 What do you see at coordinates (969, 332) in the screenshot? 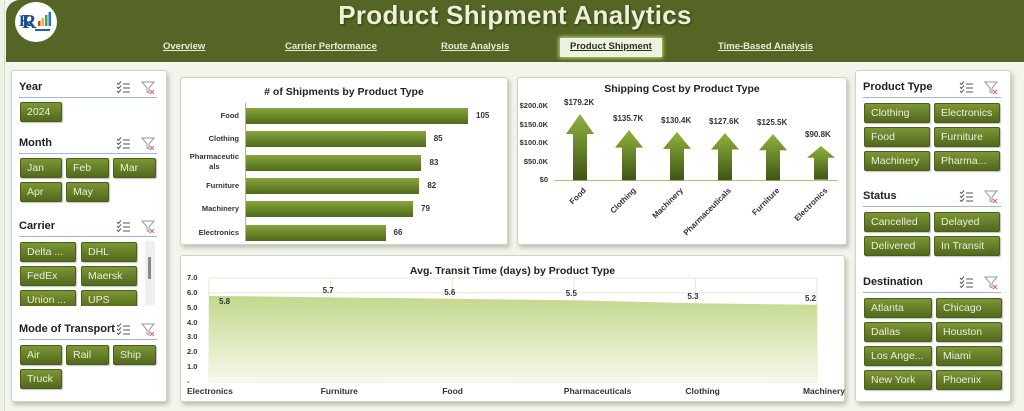
I see `destination-chip-houston: Houston` at bounding box center [969, 332].